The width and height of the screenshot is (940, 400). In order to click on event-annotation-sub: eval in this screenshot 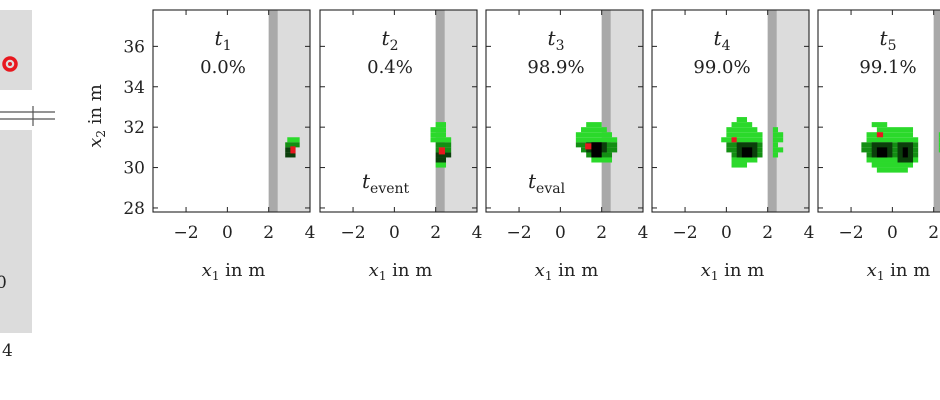, I will do `click(551, 189)`.